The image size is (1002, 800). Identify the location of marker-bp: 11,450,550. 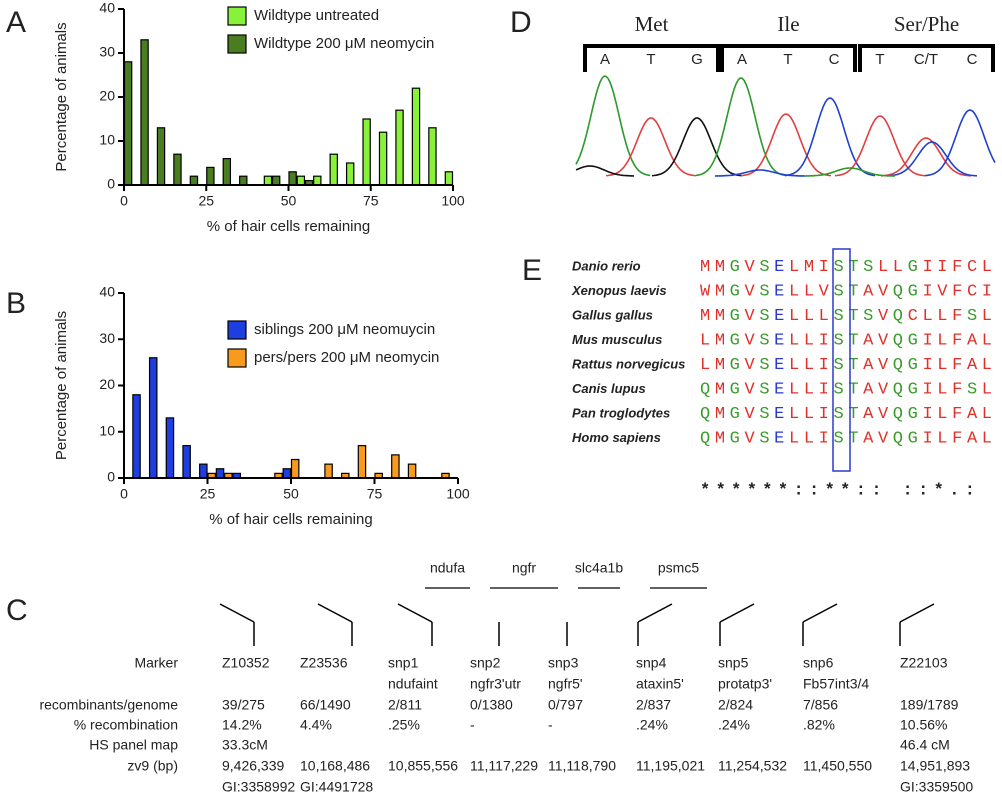
(837, 766).